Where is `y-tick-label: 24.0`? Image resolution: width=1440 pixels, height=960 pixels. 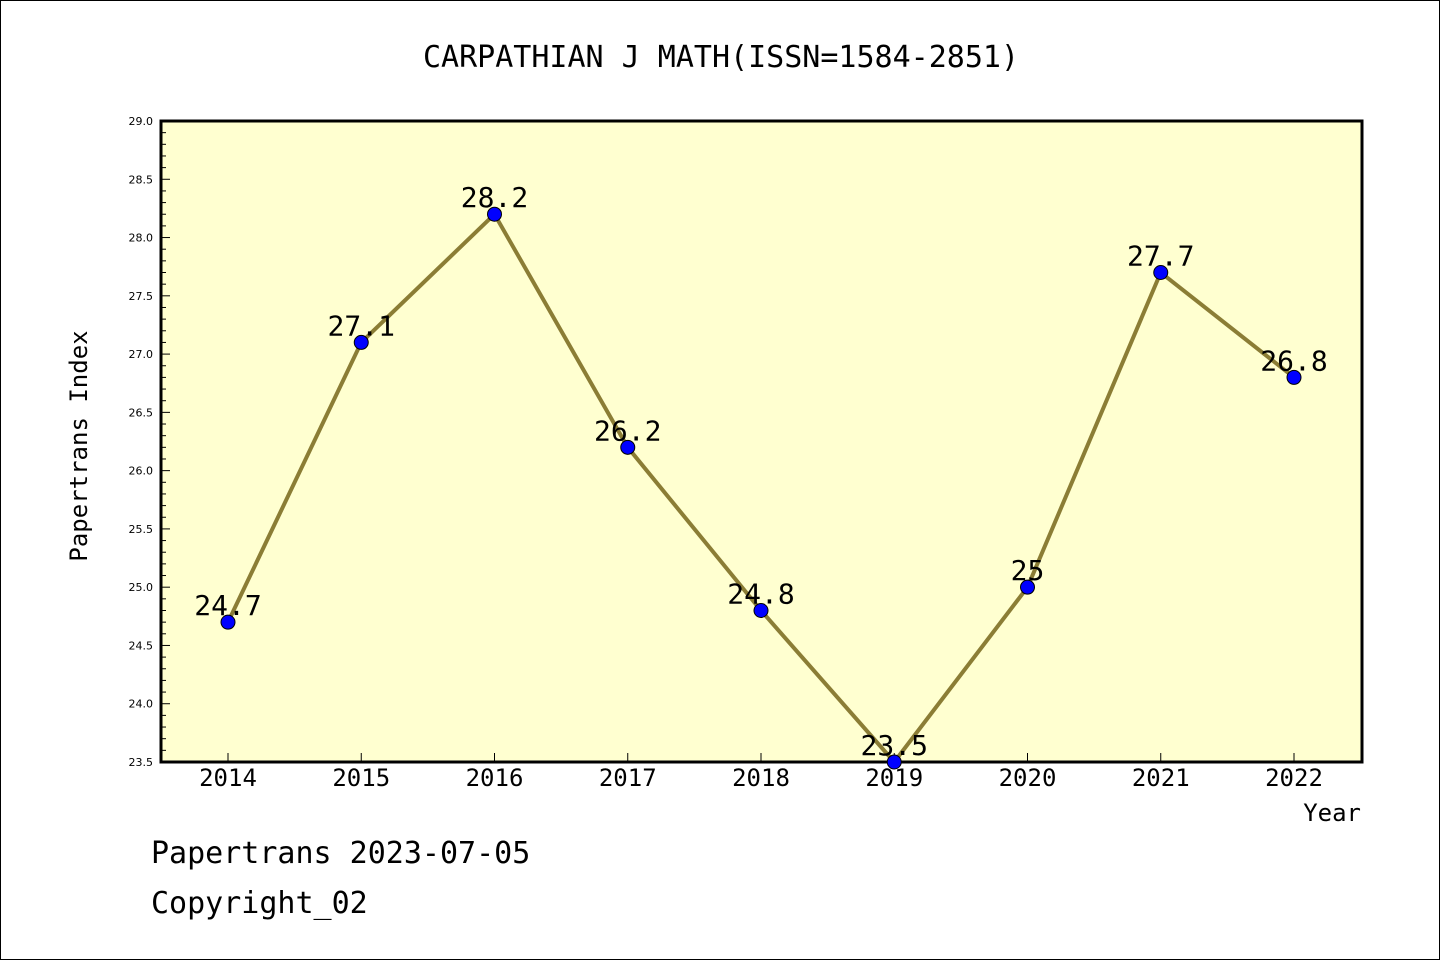
y-tick-label: 24.0 is located at coordinates (141, 704).